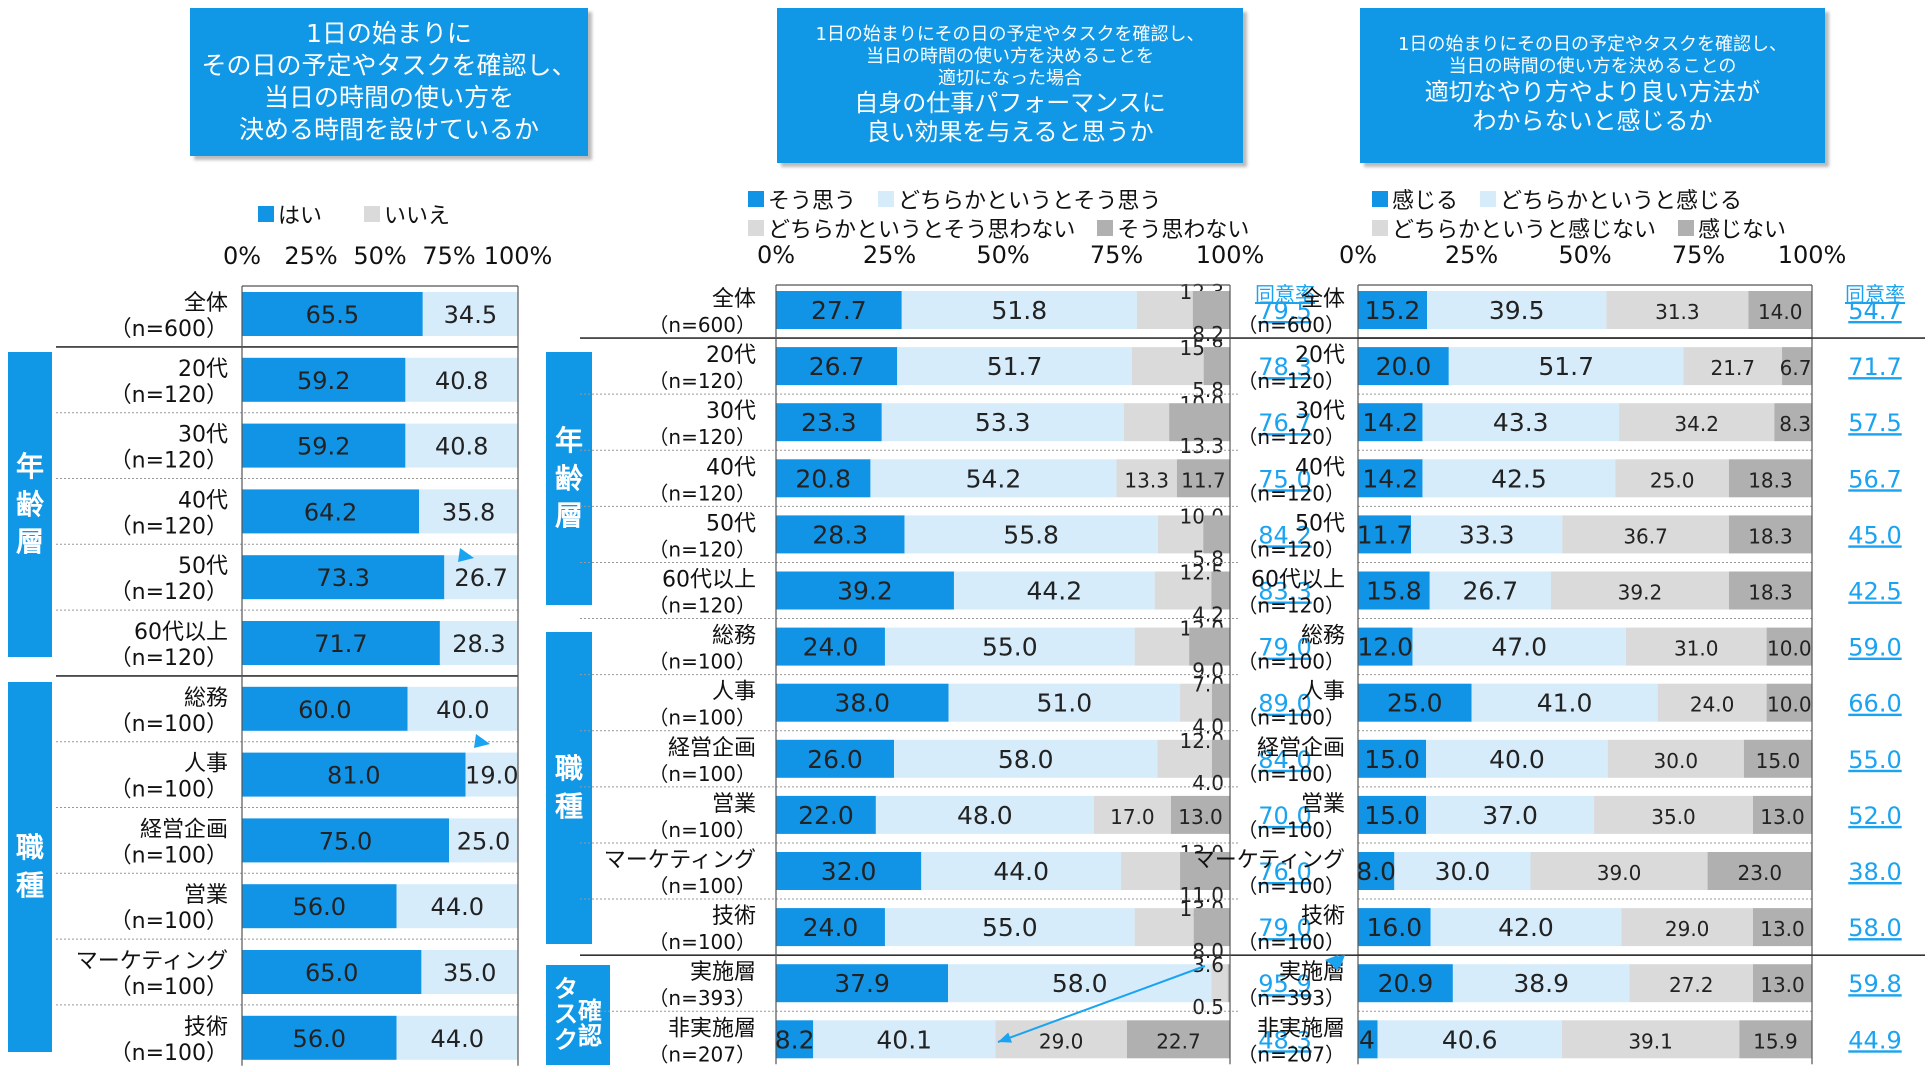 This screenshot has width=1930, height=1072. What do you see at coordinates (1517, 310) in the screenshot?
I see `bar-value-label: 39.5` at bounding box center [1517, 310].